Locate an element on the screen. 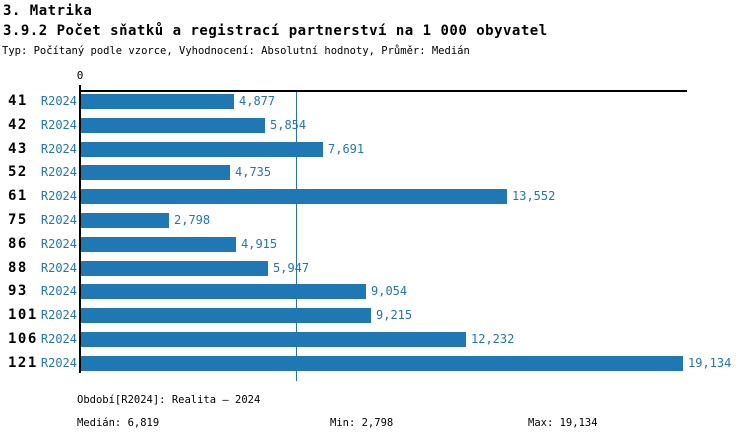  value-label: 4,877 is located at coordinates (257, 101).